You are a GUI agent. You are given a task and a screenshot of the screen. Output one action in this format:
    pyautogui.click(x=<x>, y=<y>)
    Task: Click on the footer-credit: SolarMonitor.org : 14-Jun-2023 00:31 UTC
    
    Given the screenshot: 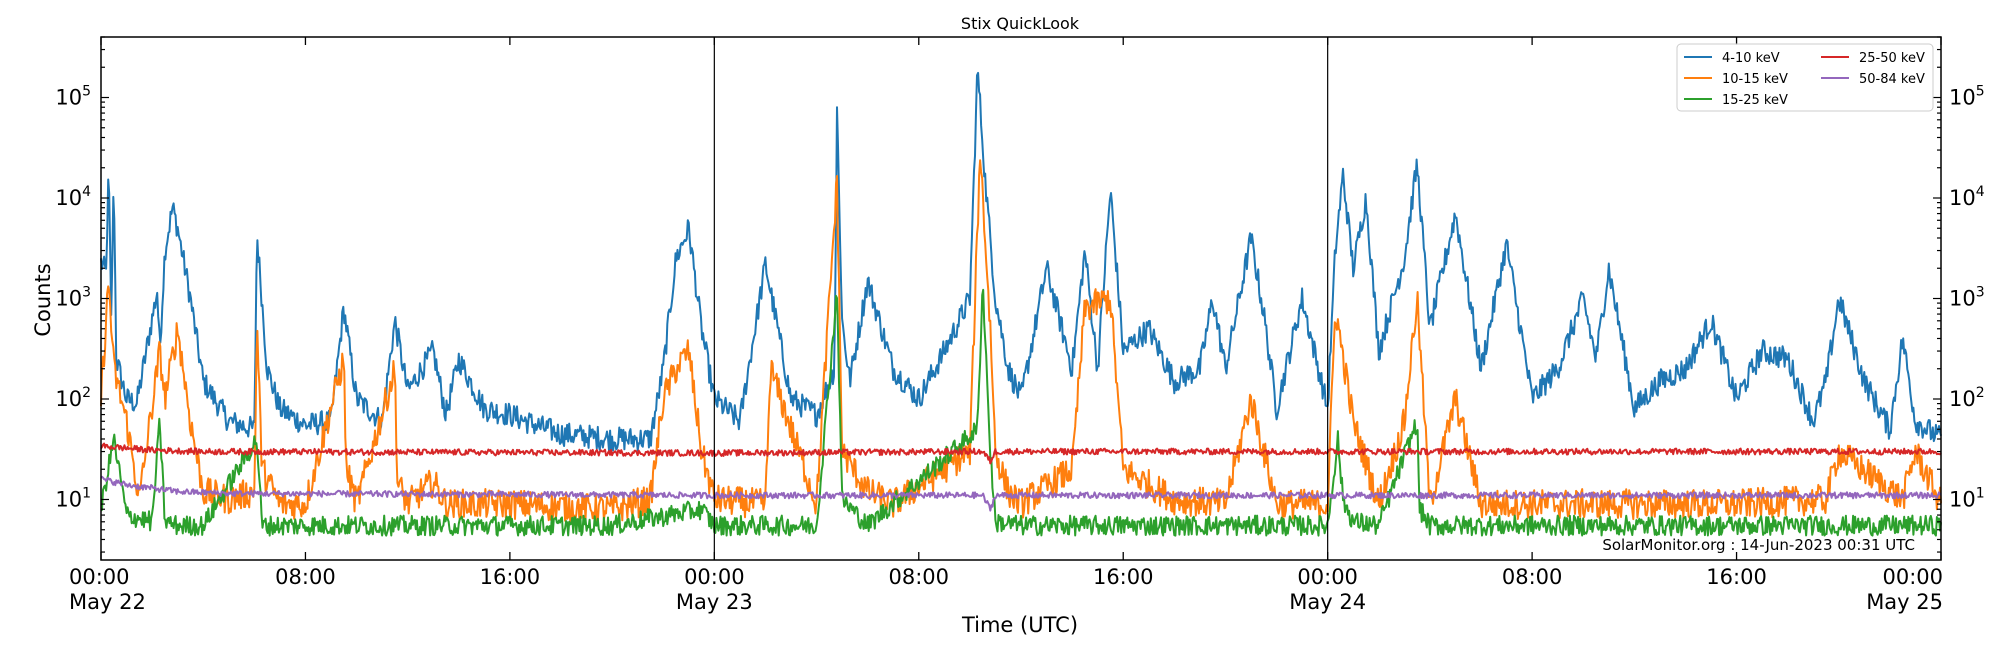 What is the action you would take?
    pyautogui.click(x=1758, y=545)
    